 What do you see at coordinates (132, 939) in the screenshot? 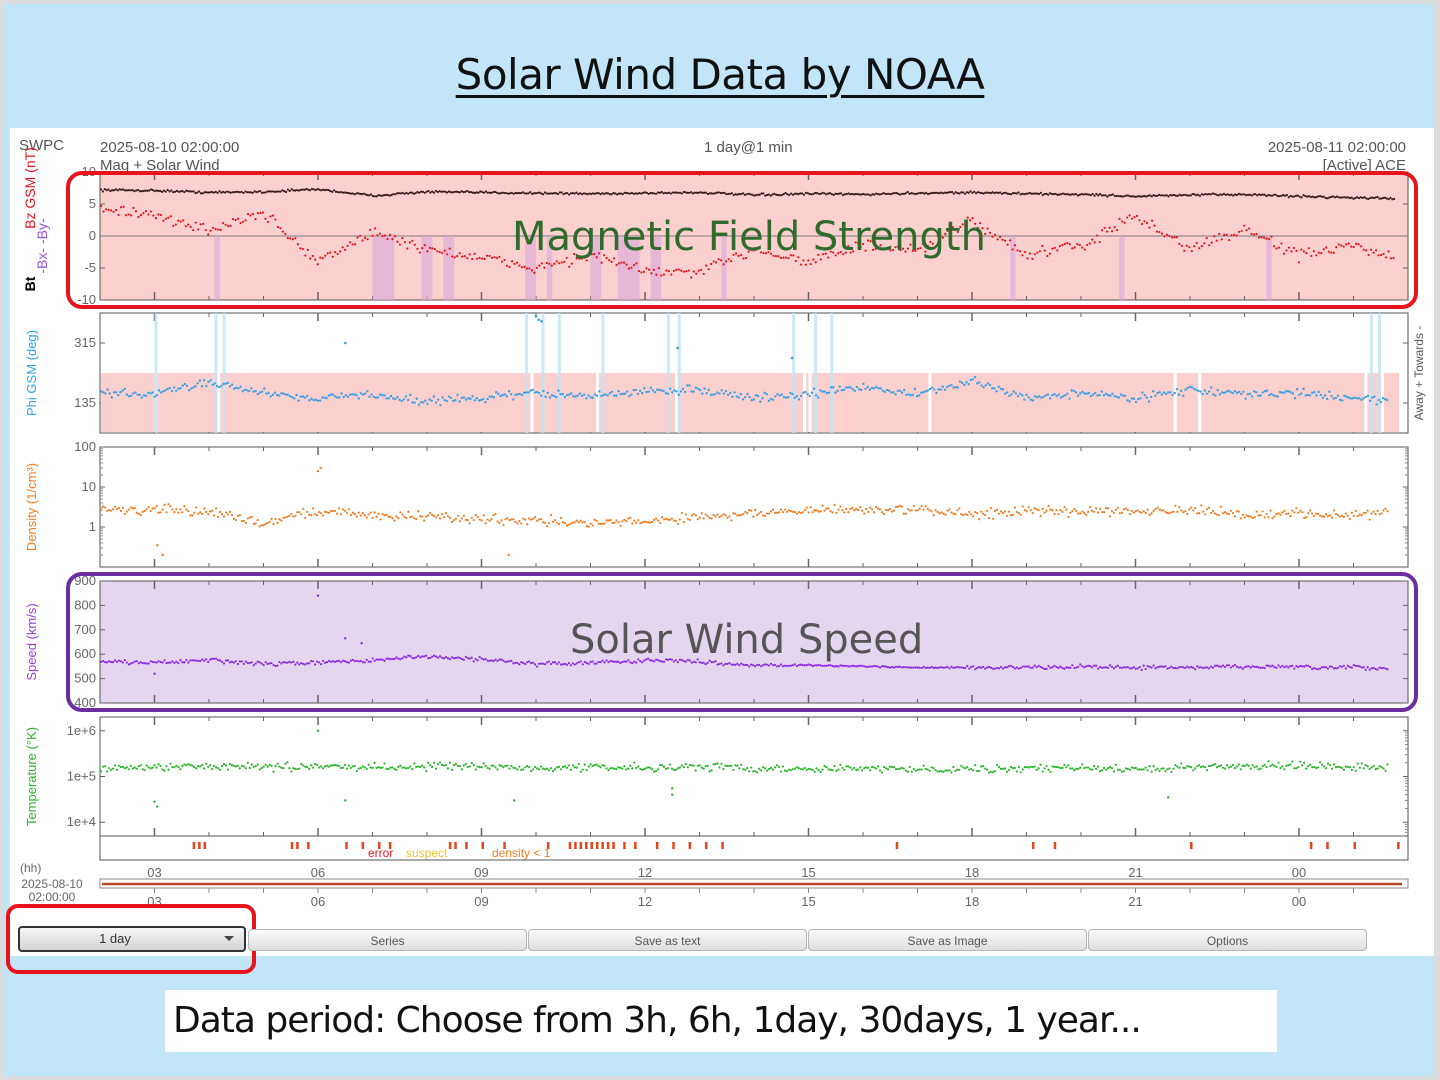
I see `period-dropdown: 1 day` at bounding box center [132, 939].